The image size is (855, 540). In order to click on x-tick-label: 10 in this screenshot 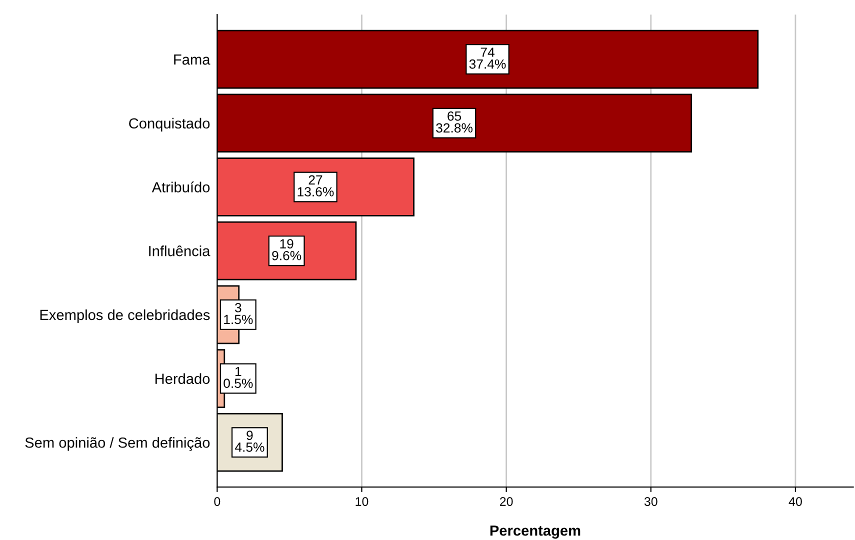, I will do `click(362, 501)`.